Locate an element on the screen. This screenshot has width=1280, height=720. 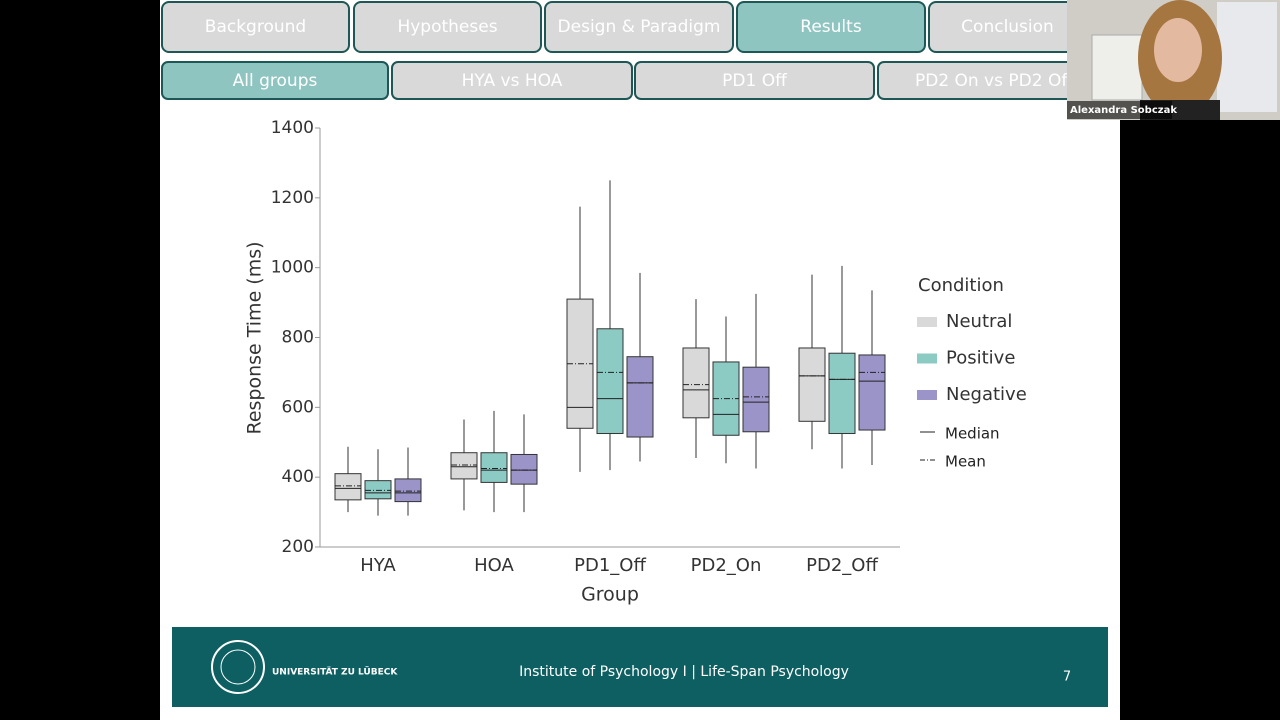
sub-tab-label: PD1 Off is located at coordinates (755, 81).